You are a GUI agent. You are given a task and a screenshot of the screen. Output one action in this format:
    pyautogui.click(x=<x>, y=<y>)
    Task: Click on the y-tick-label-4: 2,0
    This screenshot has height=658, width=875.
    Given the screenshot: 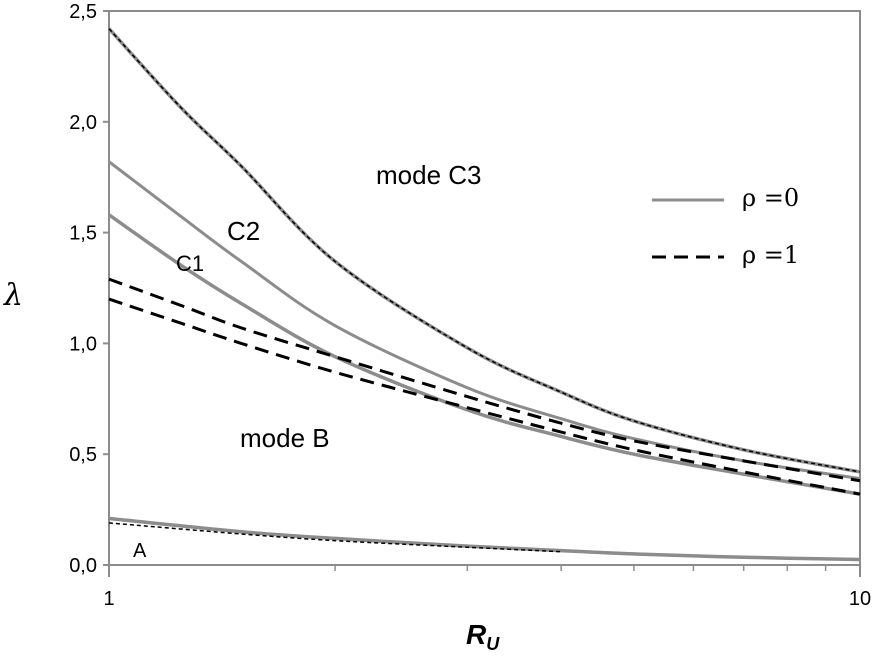 What is the action you would take?
    pyautogui.click(x=83, y=123)
    